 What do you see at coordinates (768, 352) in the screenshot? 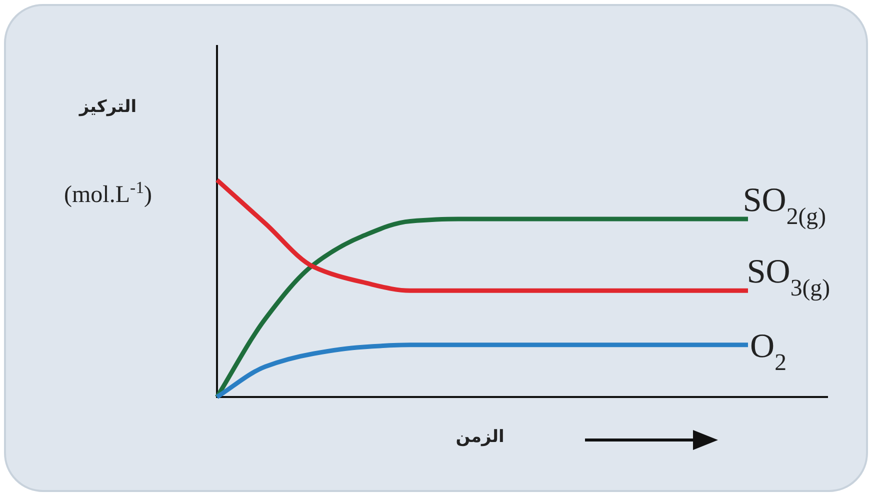
I see `series-label: O$_{2}$` at bounding box center [768, 352].